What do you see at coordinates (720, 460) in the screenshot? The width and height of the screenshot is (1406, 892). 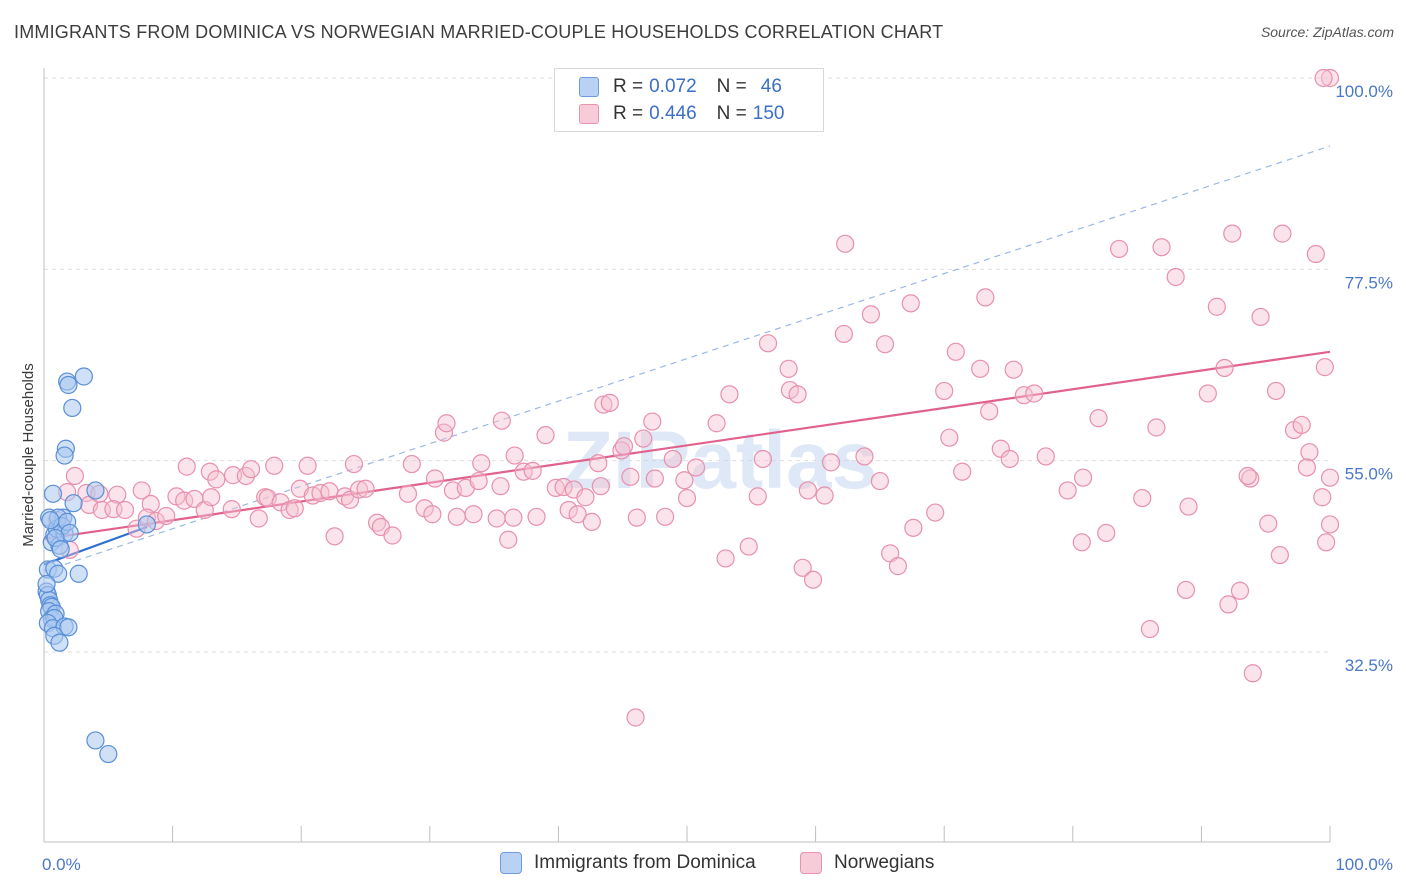 I see `watermark: ZIPatlas` at bounding box center [720, 460].